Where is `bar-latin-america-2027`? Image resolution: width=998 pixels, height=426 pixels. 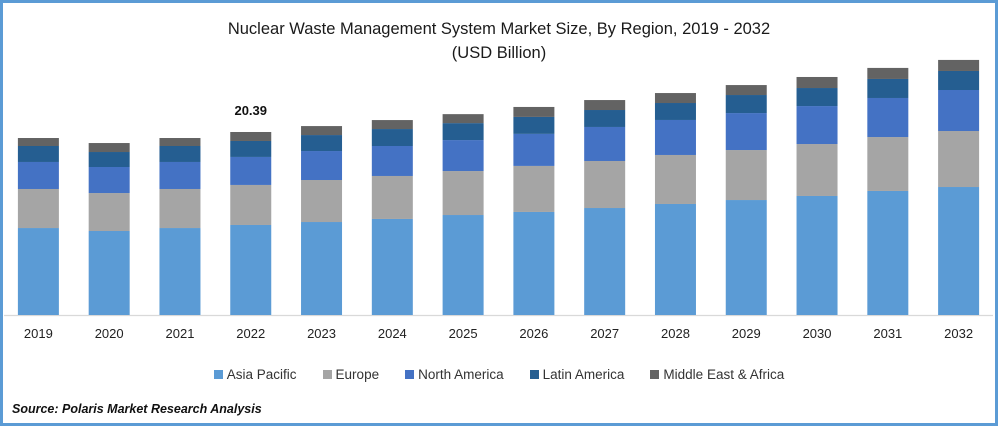
bar-latin-america-2027 is located at coordinates (605, 118).